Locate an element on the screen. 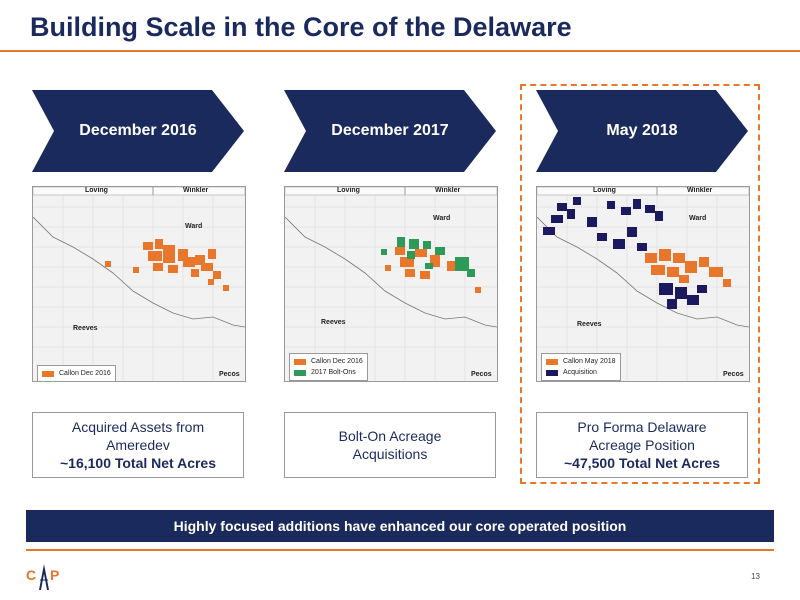  desc-line-1: Bolt-On Acreage is located at coordinates (390, 436).